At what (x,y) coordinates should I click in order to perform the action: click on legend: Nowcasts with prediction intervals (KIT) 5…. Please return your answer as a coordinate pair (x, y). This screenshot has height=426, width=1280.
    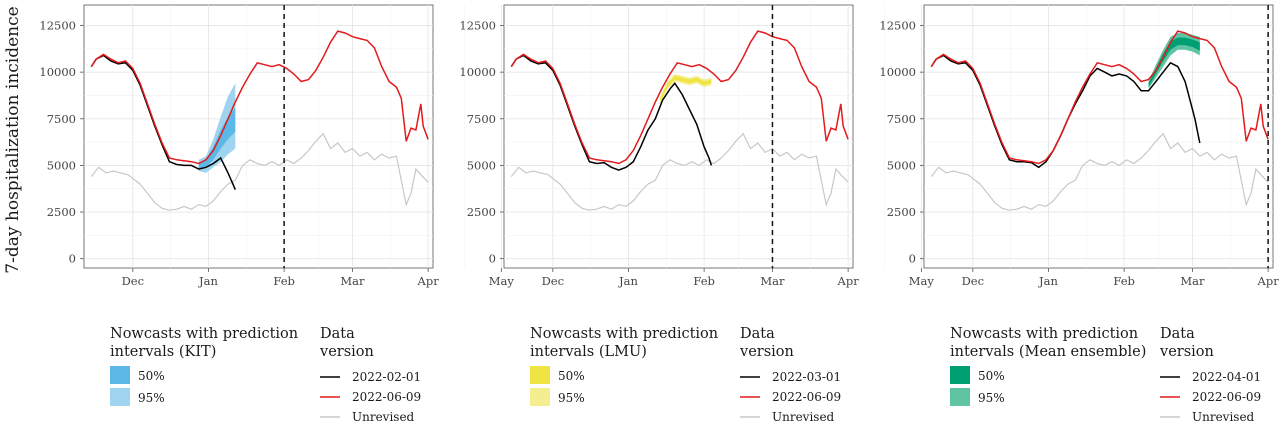
    Looking at the image, I should click on (265, 375).